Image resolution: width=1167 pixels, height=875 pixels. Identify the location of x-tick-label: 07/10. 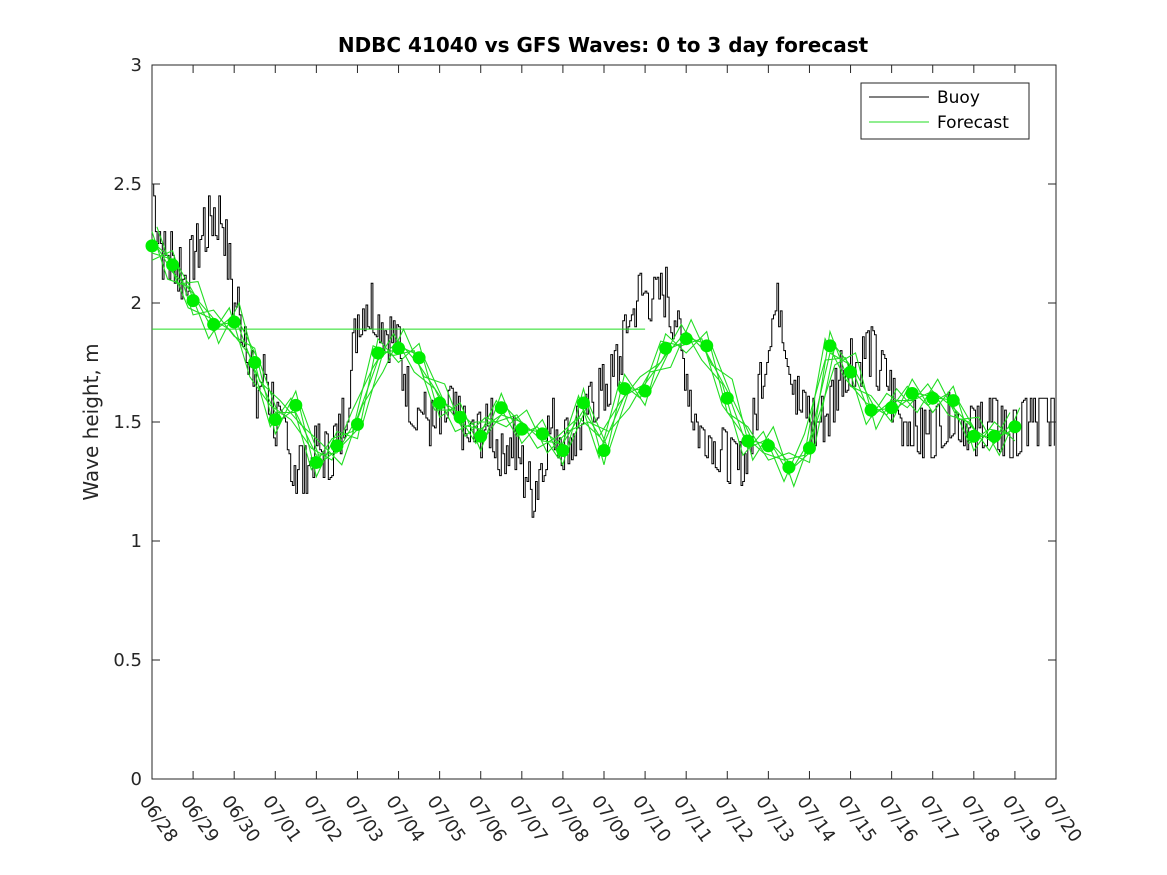
(651, 819).